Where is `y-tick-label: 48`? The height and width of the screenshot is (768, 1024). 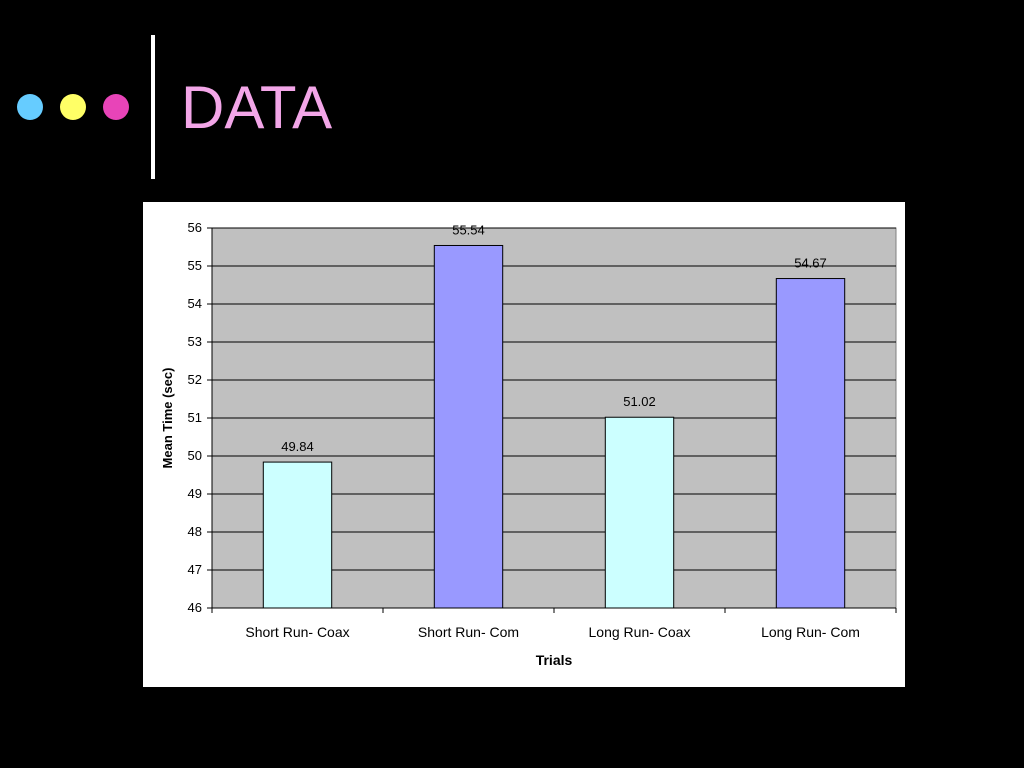
y-tick-label: 48 is located at coordinates (195, 531).